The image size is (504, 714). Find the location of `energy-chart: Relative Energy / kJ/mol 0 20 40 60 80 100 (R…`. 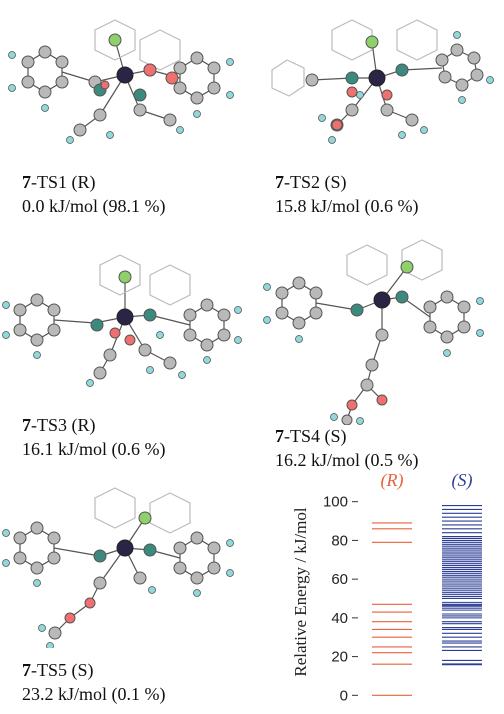

energy-chart: Relative Energy / kJ/mol 0 20 40 60 80 100 (R… is located at coordinates (397, 592).